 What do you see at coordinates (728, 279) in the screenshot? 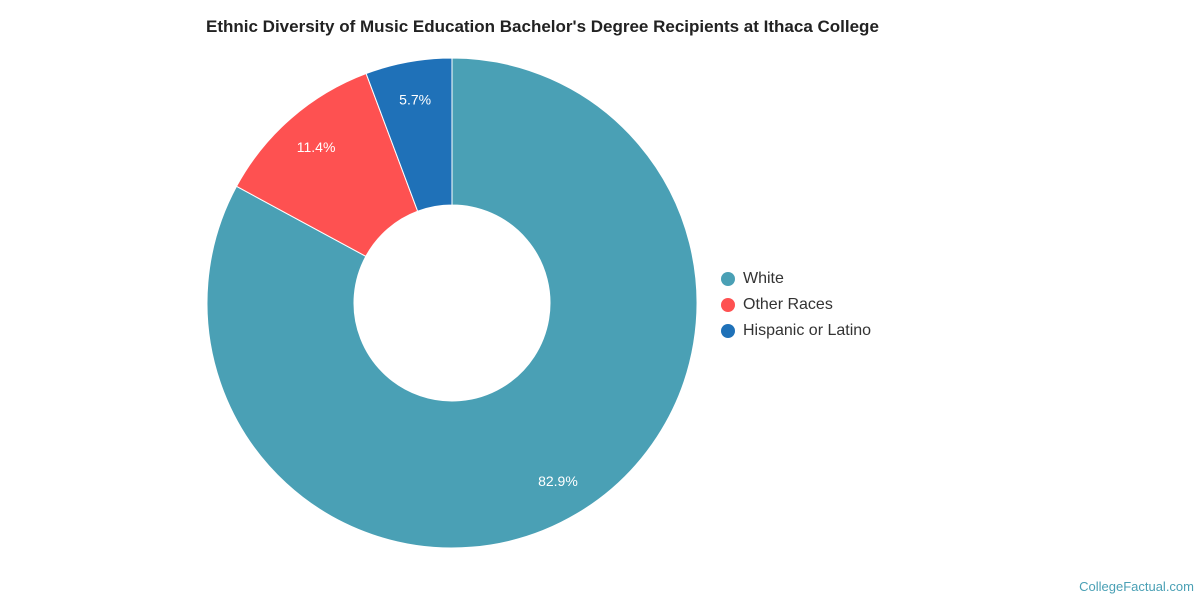
I see `legend-swatch-white` at bounding box center [728, 279].